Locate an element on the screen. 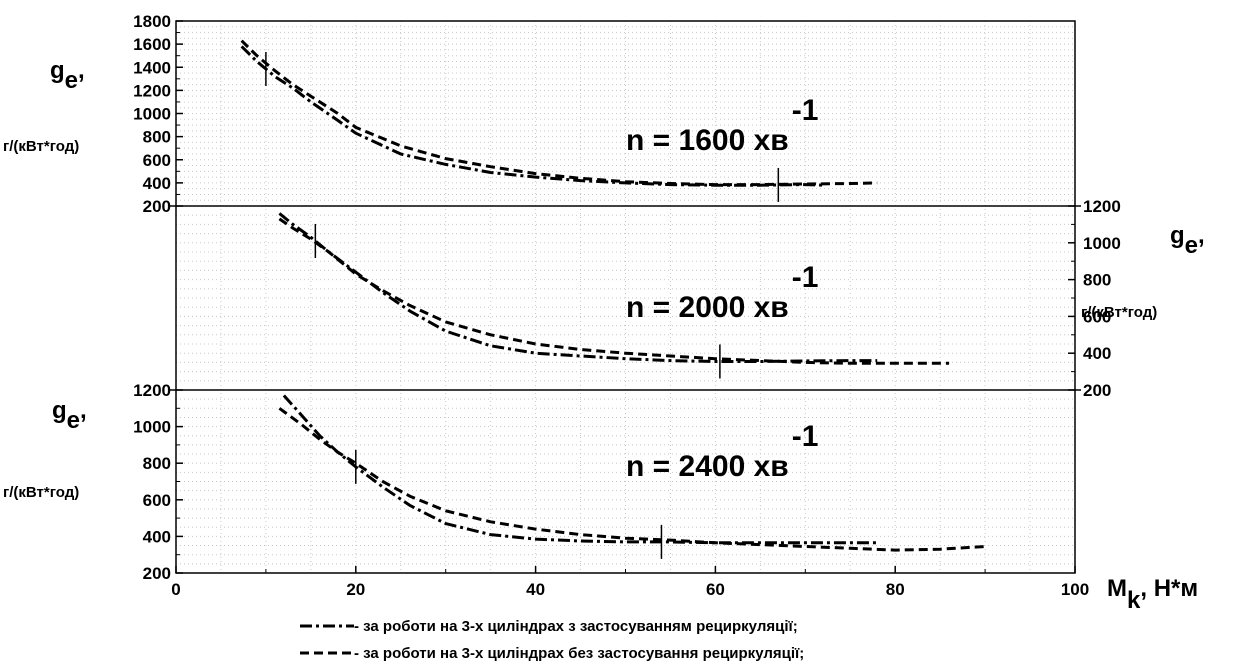  x-axis-label-suffix: , Н*м is located at coordinates (1169, 588).